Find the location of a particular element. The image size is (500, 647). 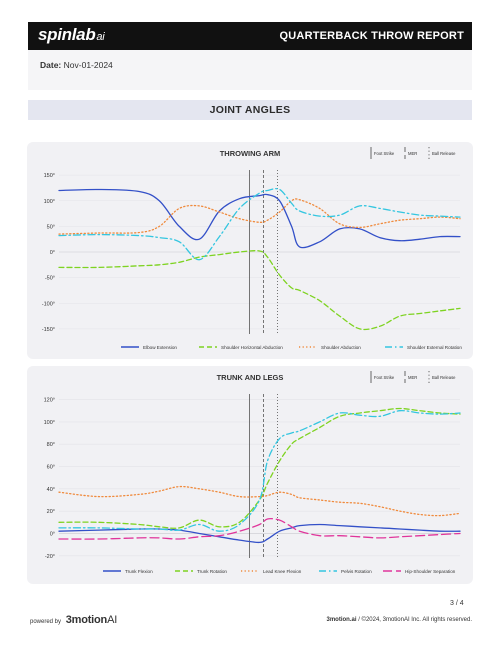

throwing-arm-legend-shoulder-abduction: Shoulder Abduction is located at coordinates (341, 347).